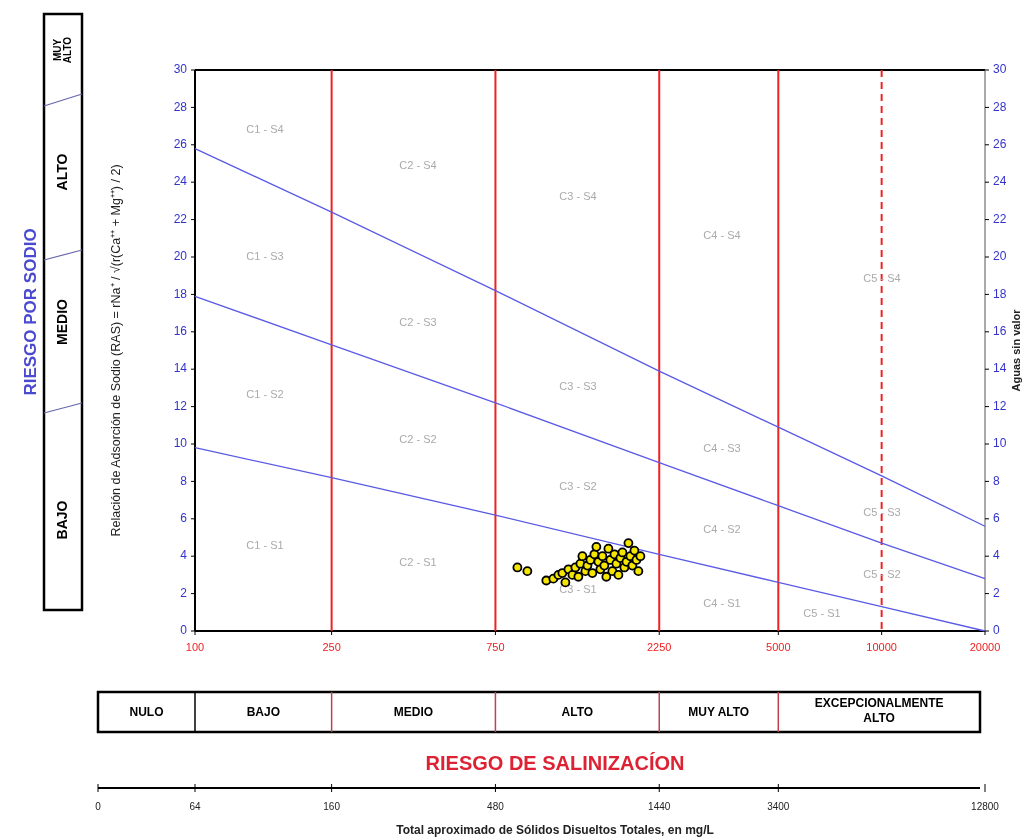 The image size is (1036, 840). I want to click on y2-tick-label: 16, so click(1000, 330).